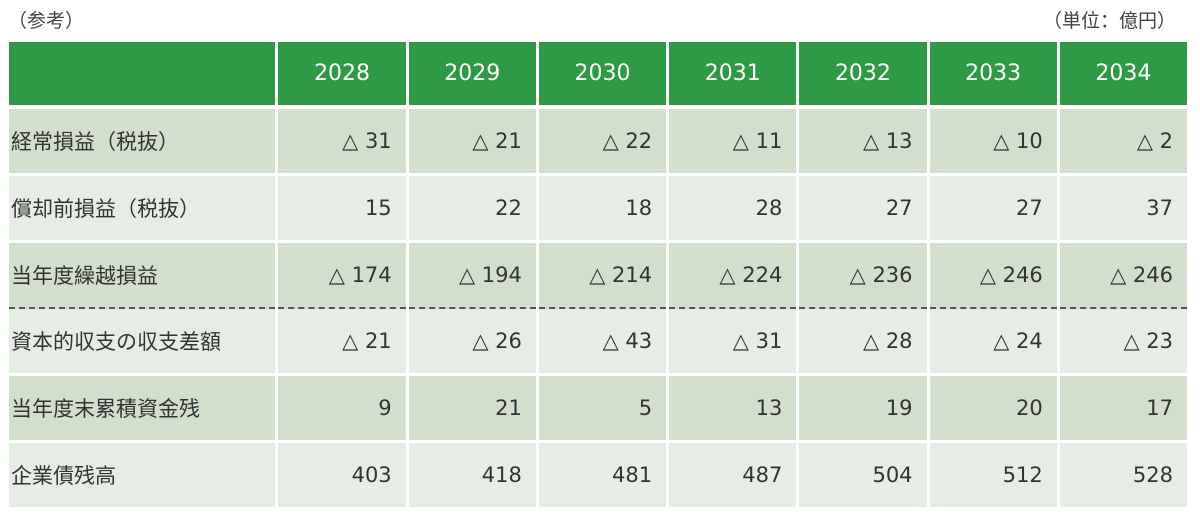  I want to click on header-row: 2028 2029 2030 2031 2032 2033 2034, so click(598, 75).